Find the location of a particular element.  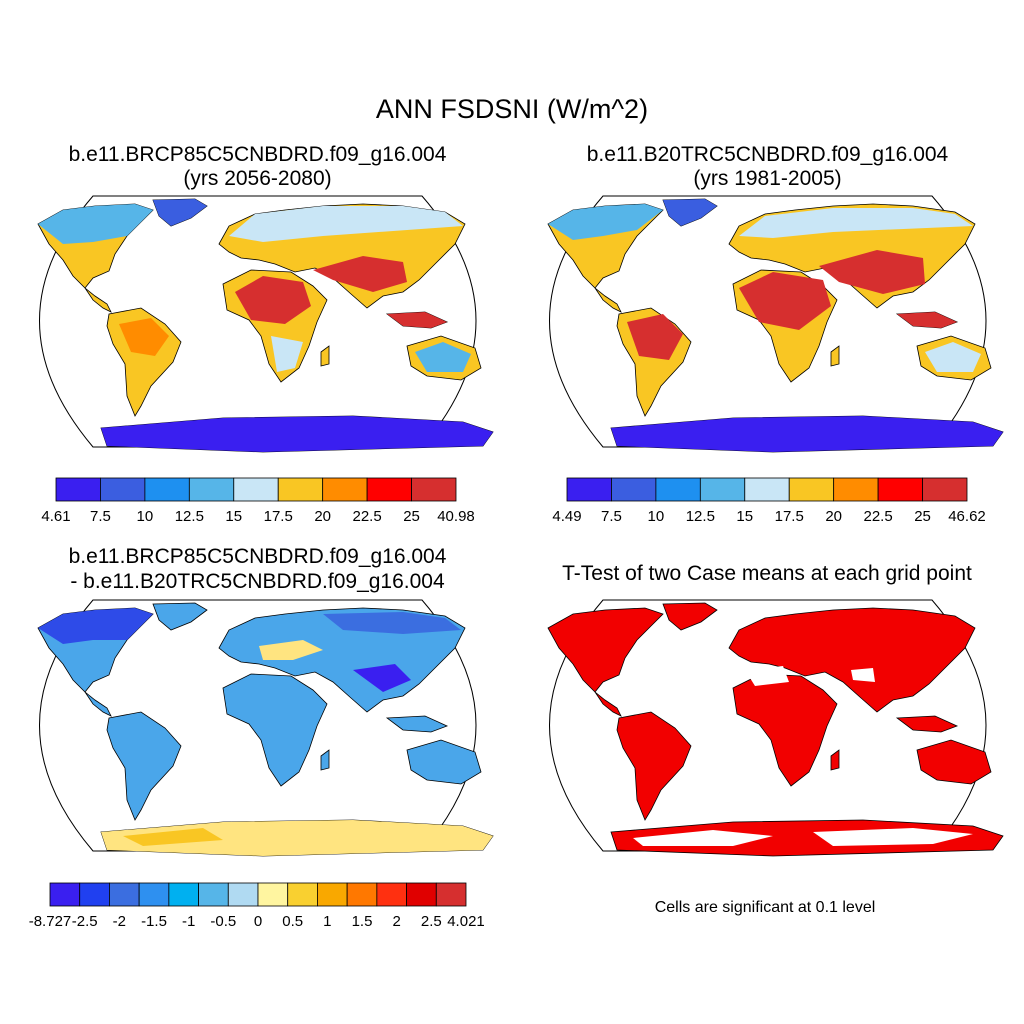

colorbar-tick-label: -2 is located at coordinates (119, 921).